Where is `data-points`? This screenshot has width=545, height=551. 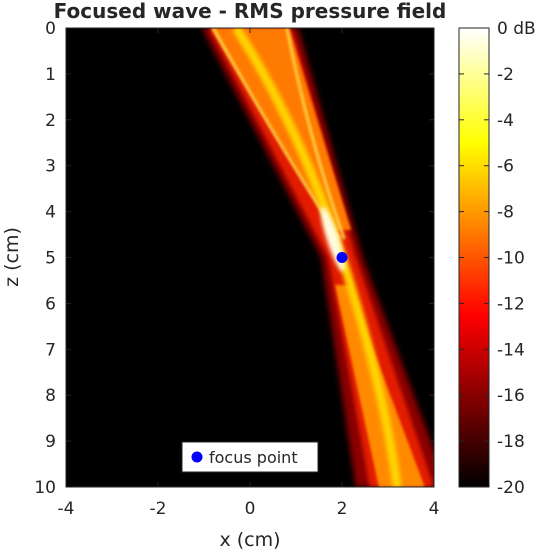 data-points is located at coordinates (342, 257).